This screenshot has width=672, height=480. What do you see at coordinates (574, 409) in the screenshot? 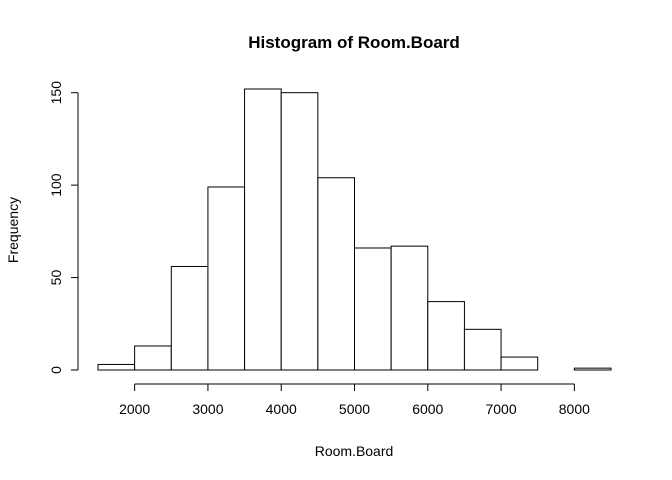
I see `x-tick-label: 8000` at bounding box center [574, 409].